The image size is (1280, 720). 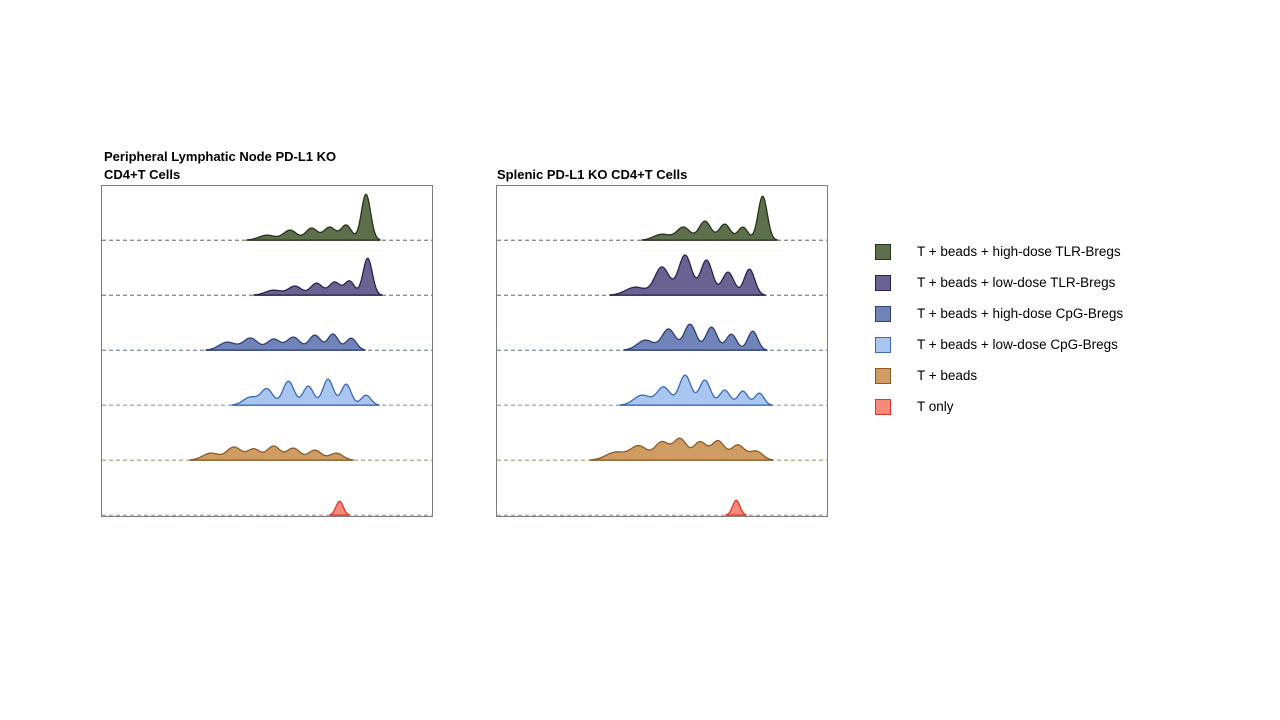 What do you see at coordinates (999, 375) in the screenshot?
I see `legend-item: T + beads` at bounding box center [999, 375].